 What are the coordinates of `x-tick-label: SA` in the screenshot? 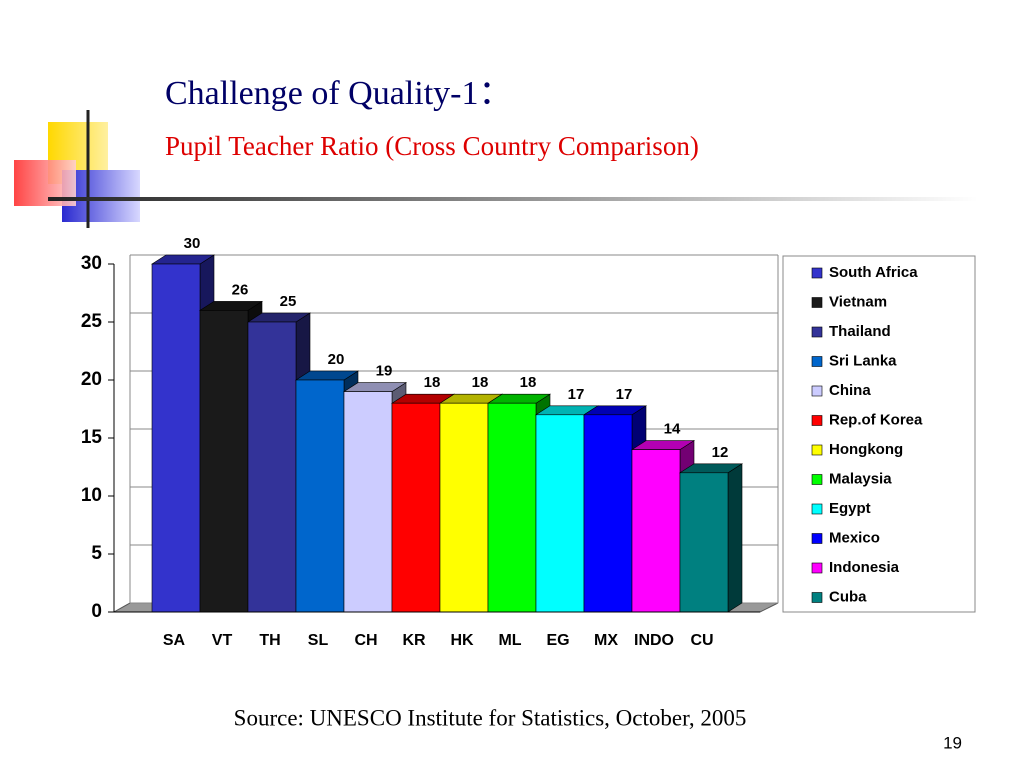 It's located at (174, 640).